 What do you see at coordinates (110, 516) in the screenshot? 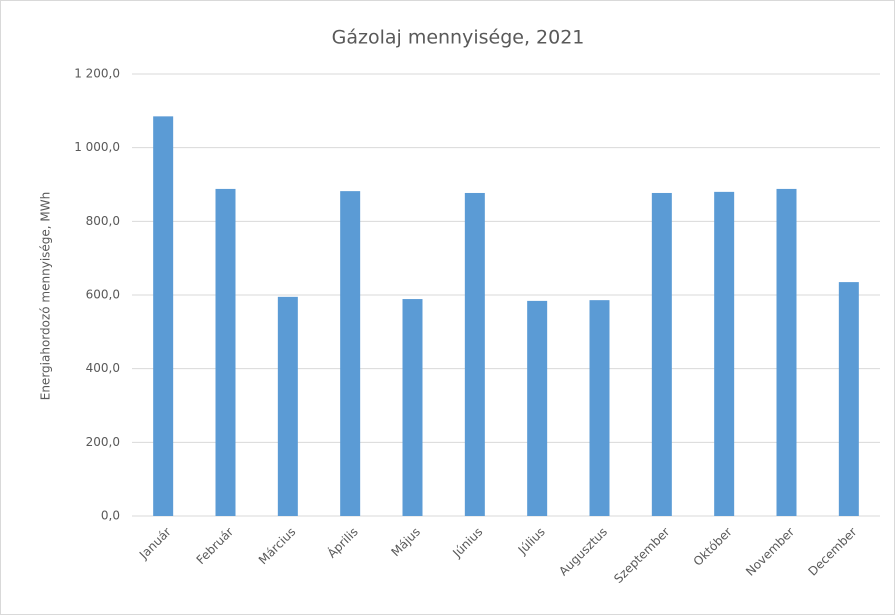
I see `y-tick-label: 0,0` at bounding box center [110, 516].